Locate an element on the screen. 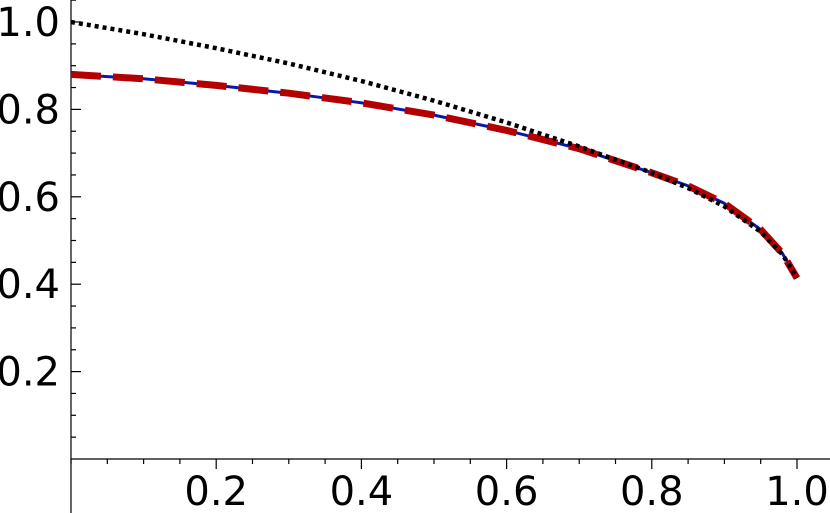 The height and width of the screenshot is (513, 830). x-tick-label: 1.0 is located at coordinates (797, 491).